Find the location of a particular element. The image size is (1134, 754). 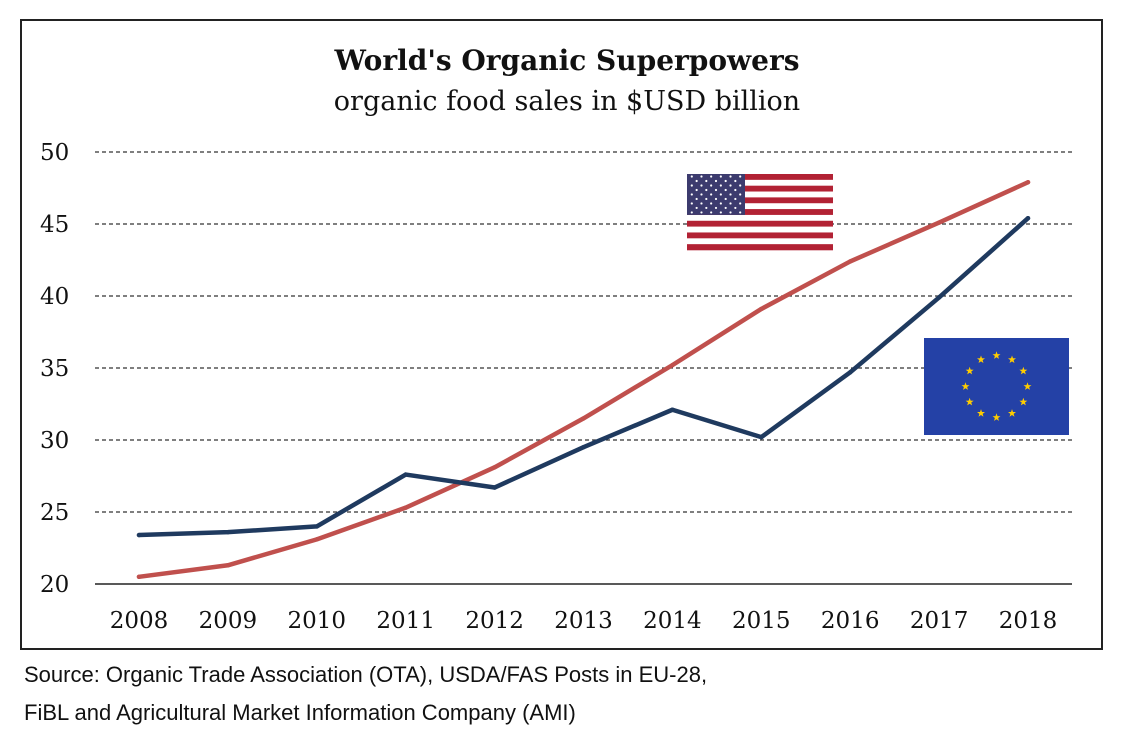

chart-title: World's Organic Superpowers is located at coordinates (567, 60).